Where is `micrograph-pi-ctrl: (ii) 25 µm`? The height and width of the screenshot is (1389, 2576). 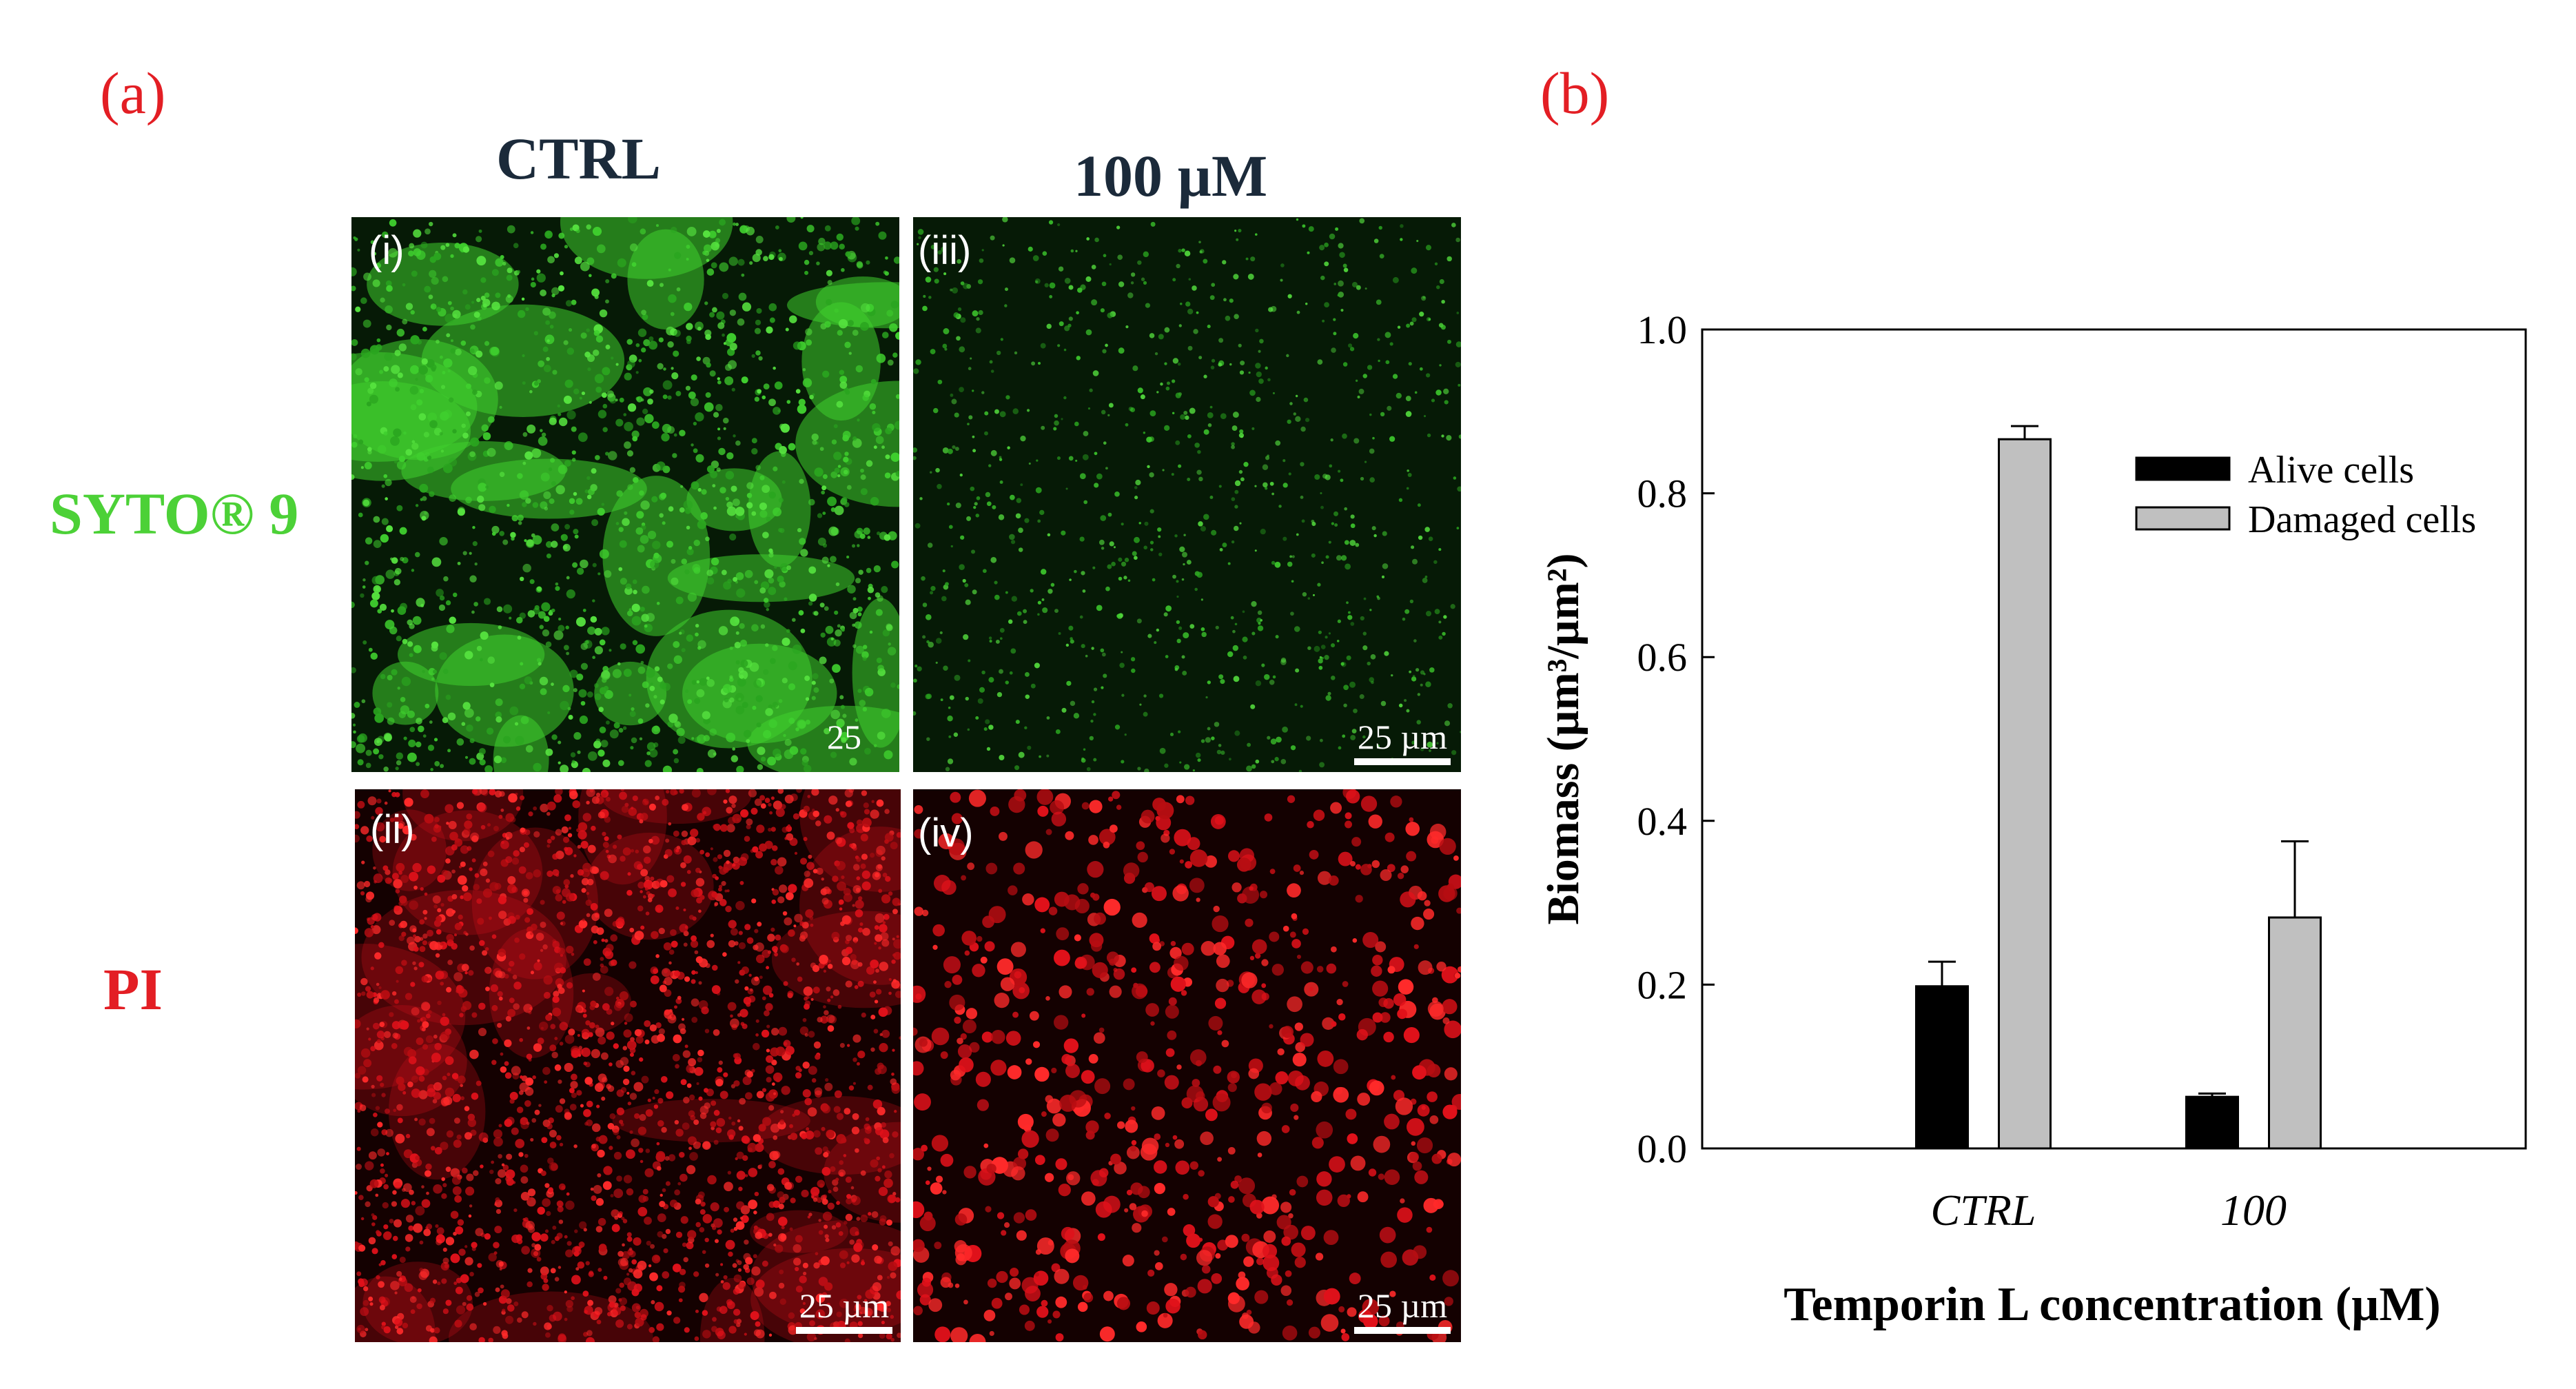
micrograph-pi-ctrl: (ii) 25 µm is located at coordinates (628, 1065).